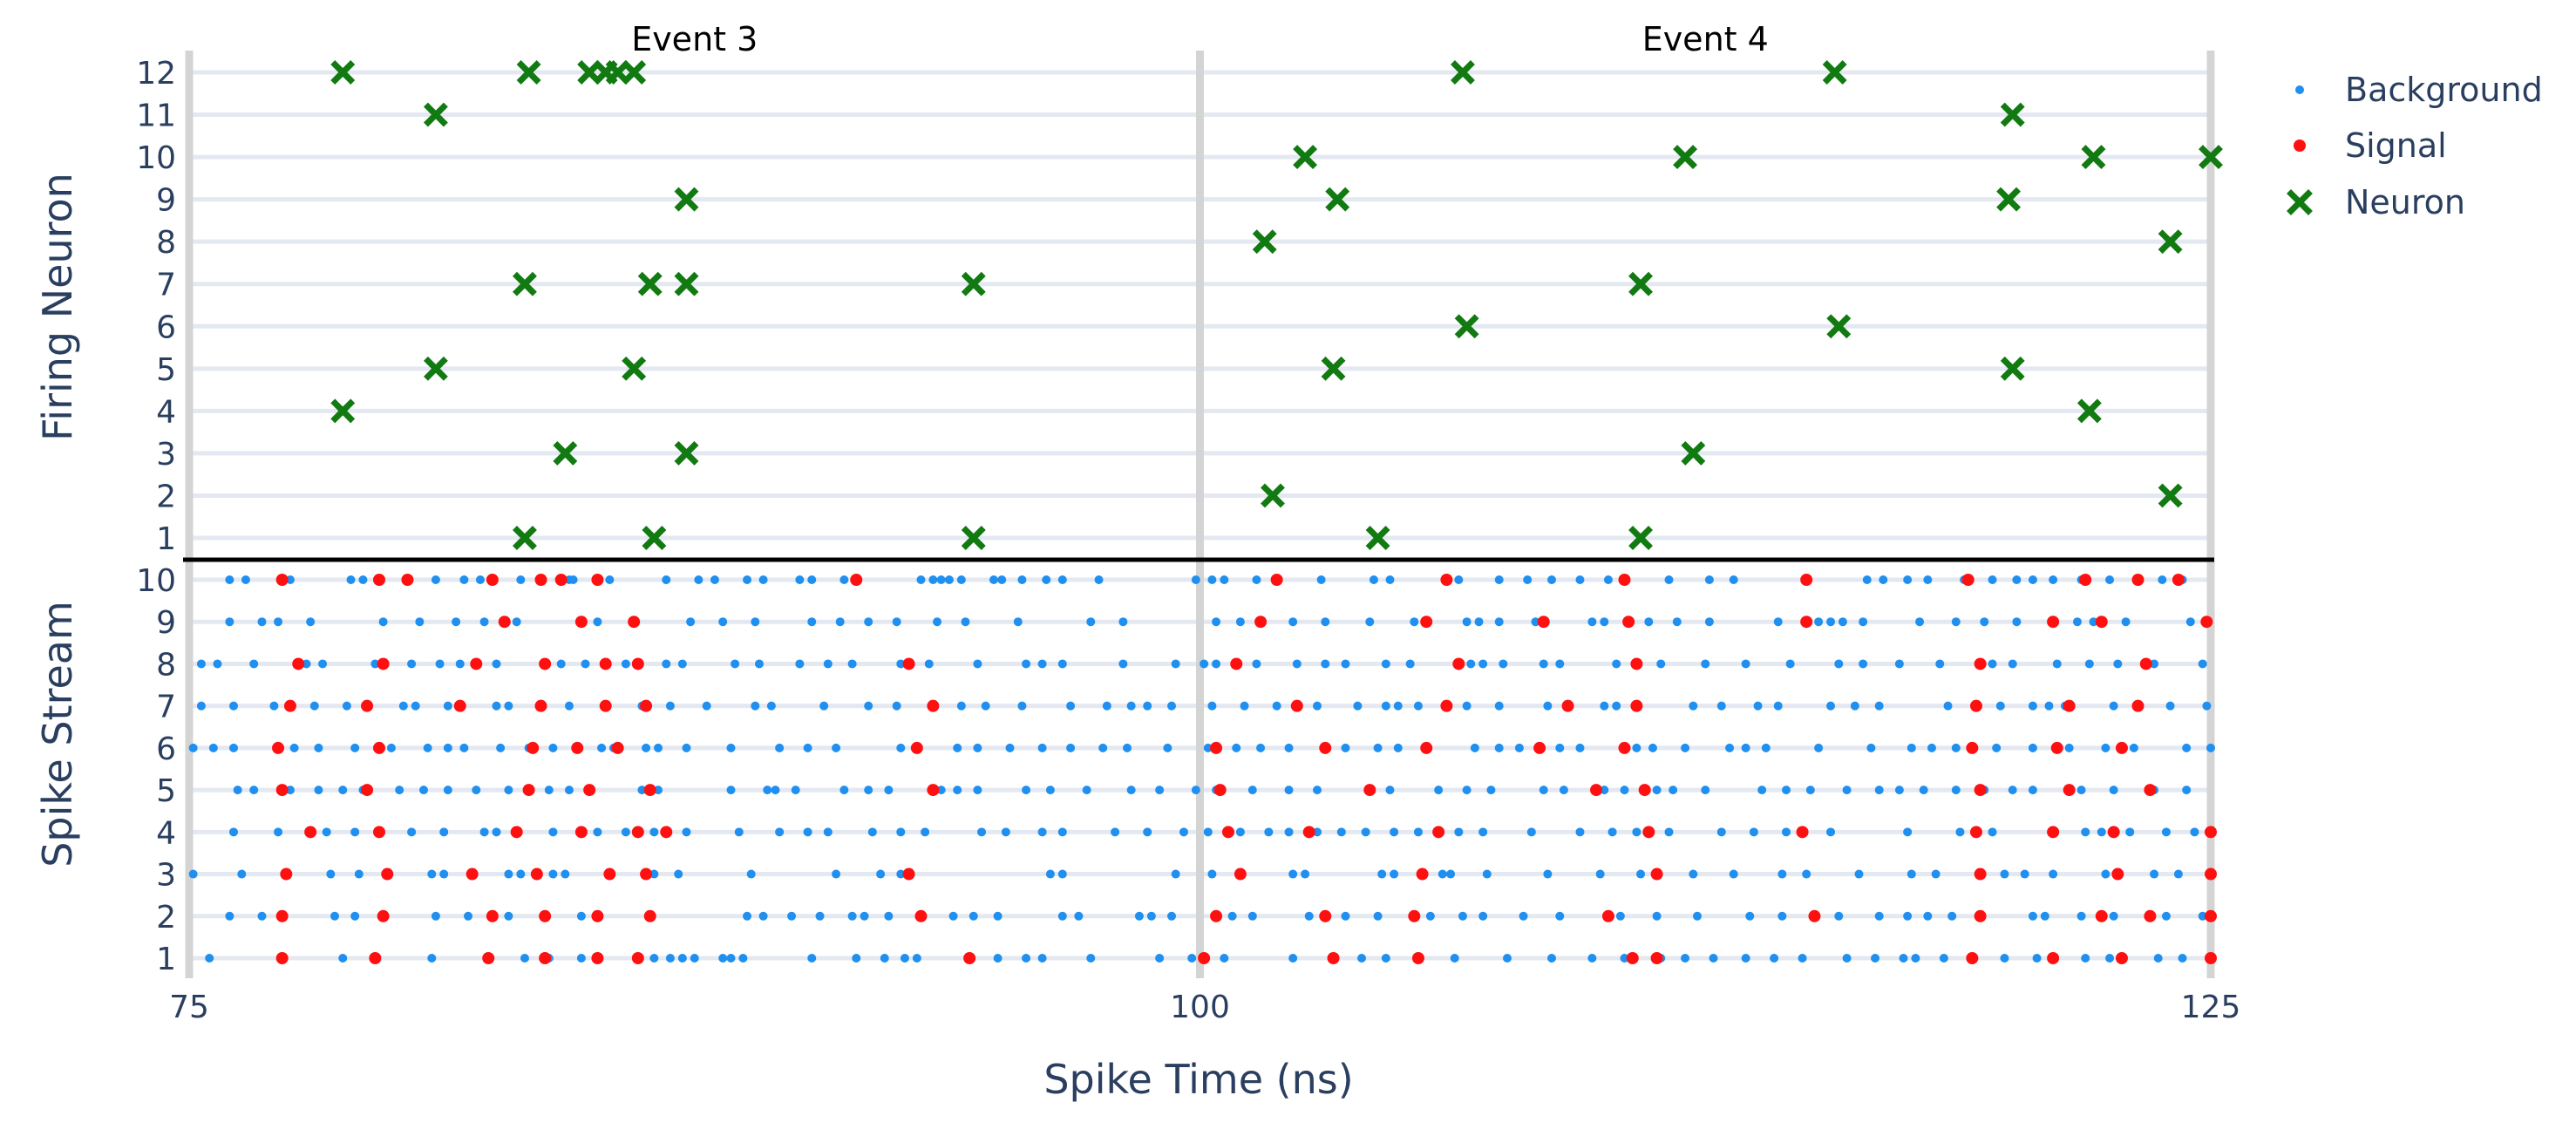 Image resolution: width=2576 pixels, height=1143 pixels. Describe the element at coordinates (166, 455) in the screenshot. I see `y-tick-label-neuron-panel: 3` at that location.